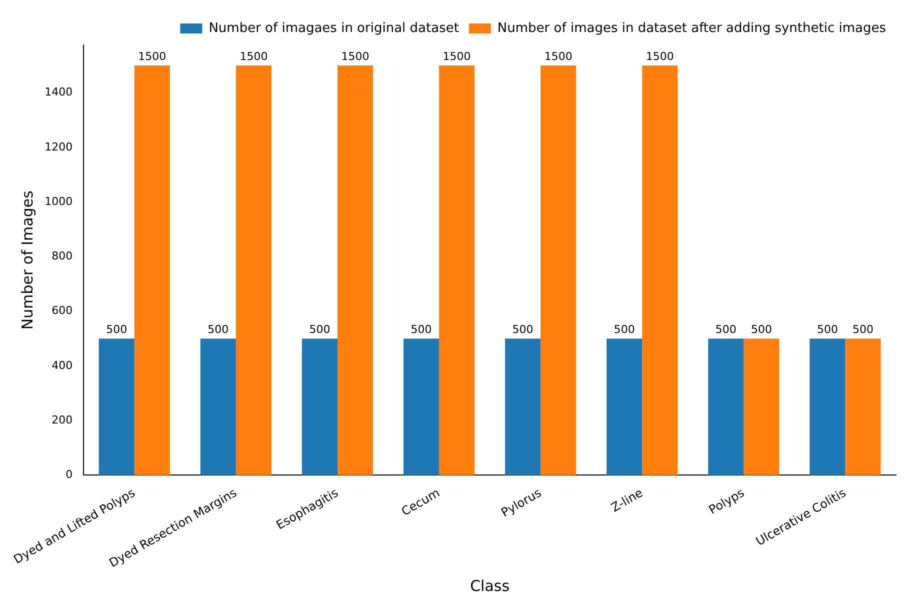 The image size is (910, 608). What do you see at coordinates (62, 311) in the screenshot?
I see `y-tick-label: 600` at bounding box center [62, 311].